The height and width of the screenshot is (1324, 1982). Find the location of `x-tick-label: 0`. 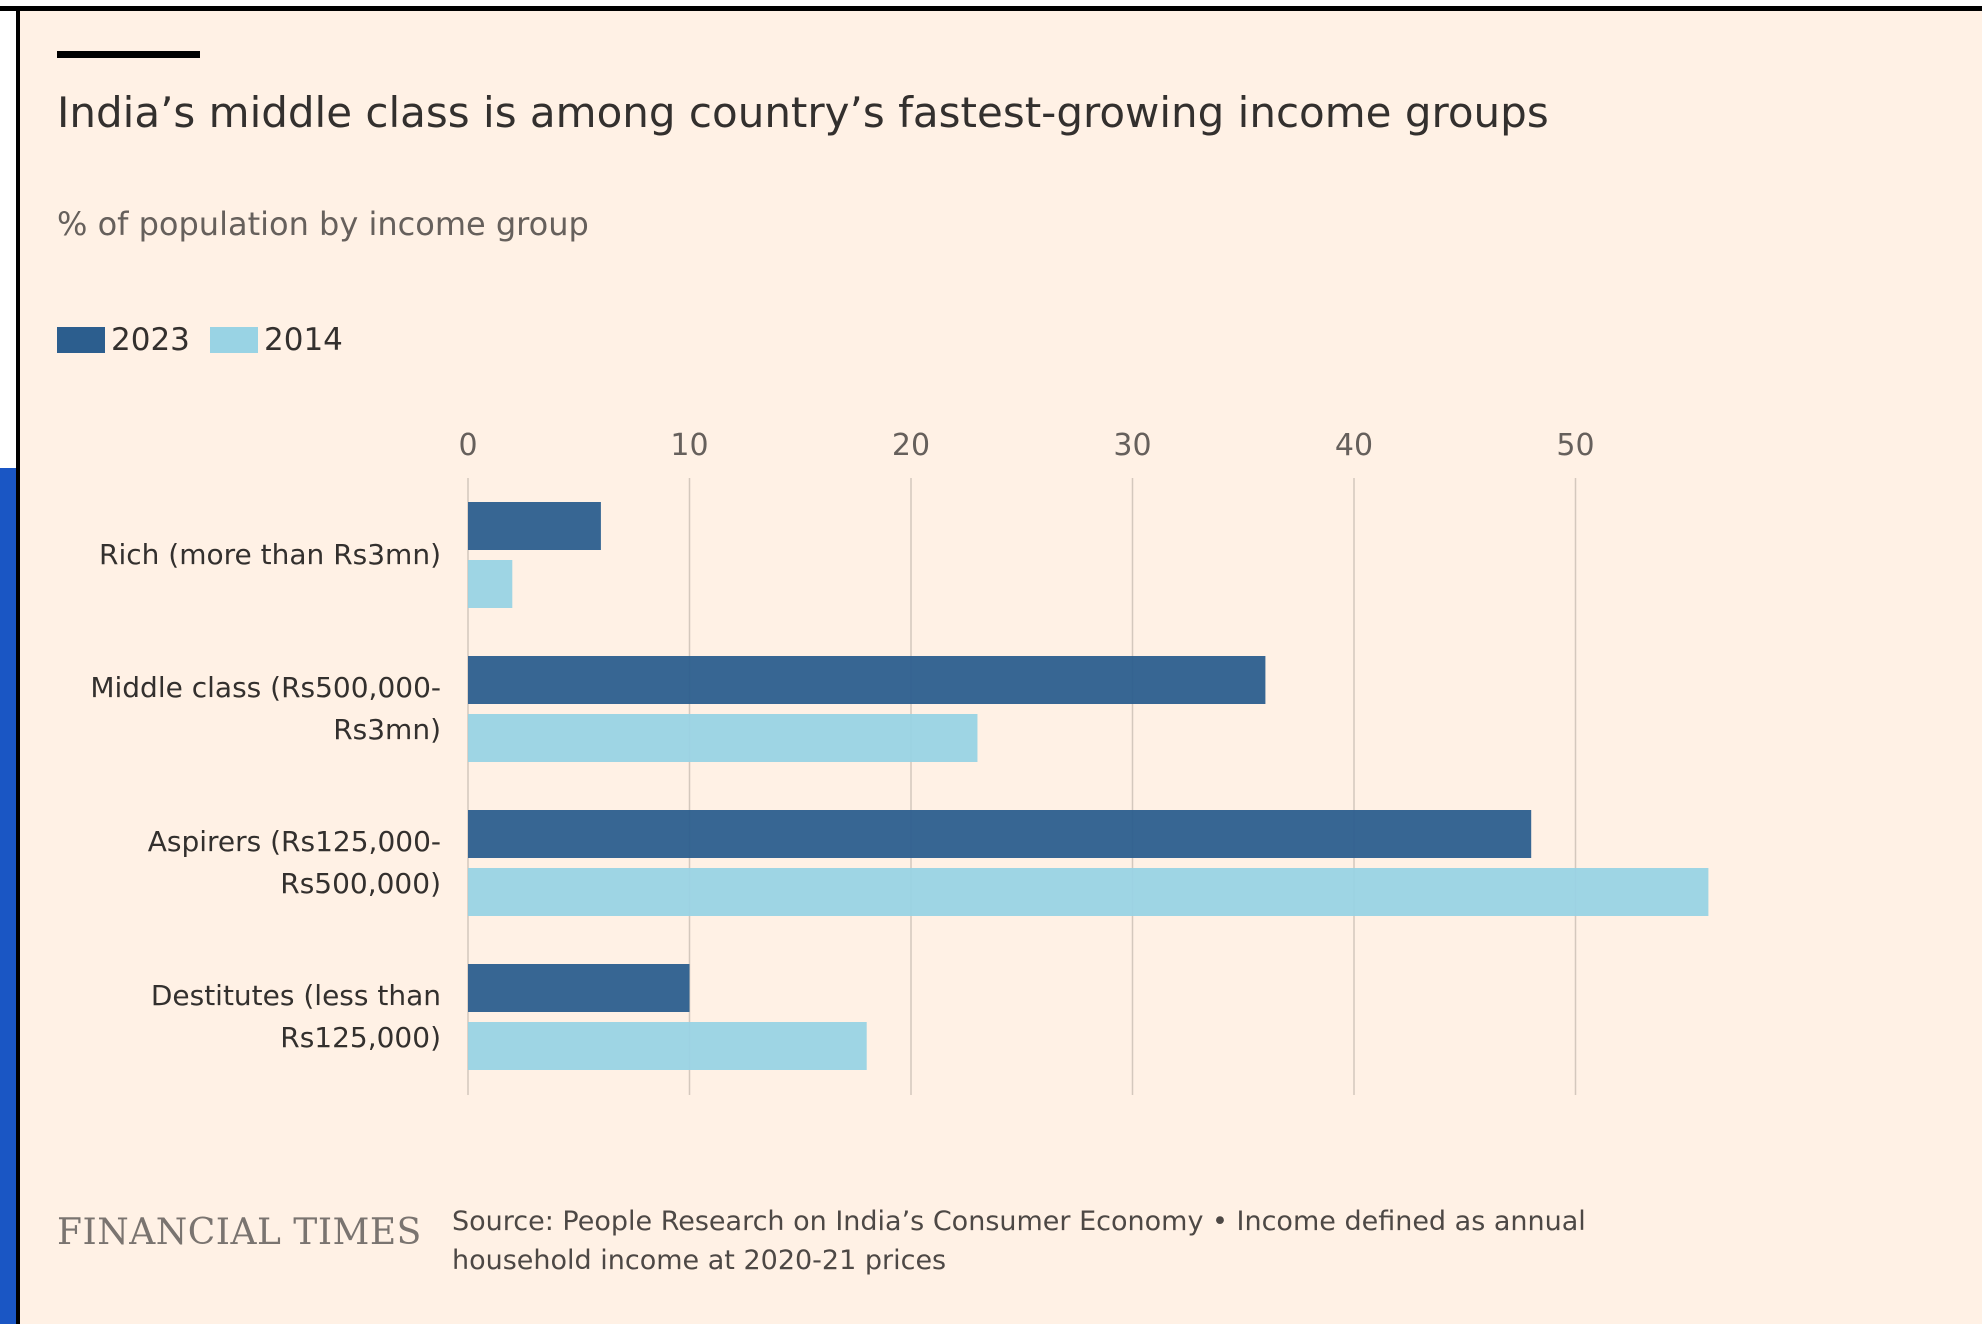

x-tick-label: 0 is located at coordinates (467, 445).